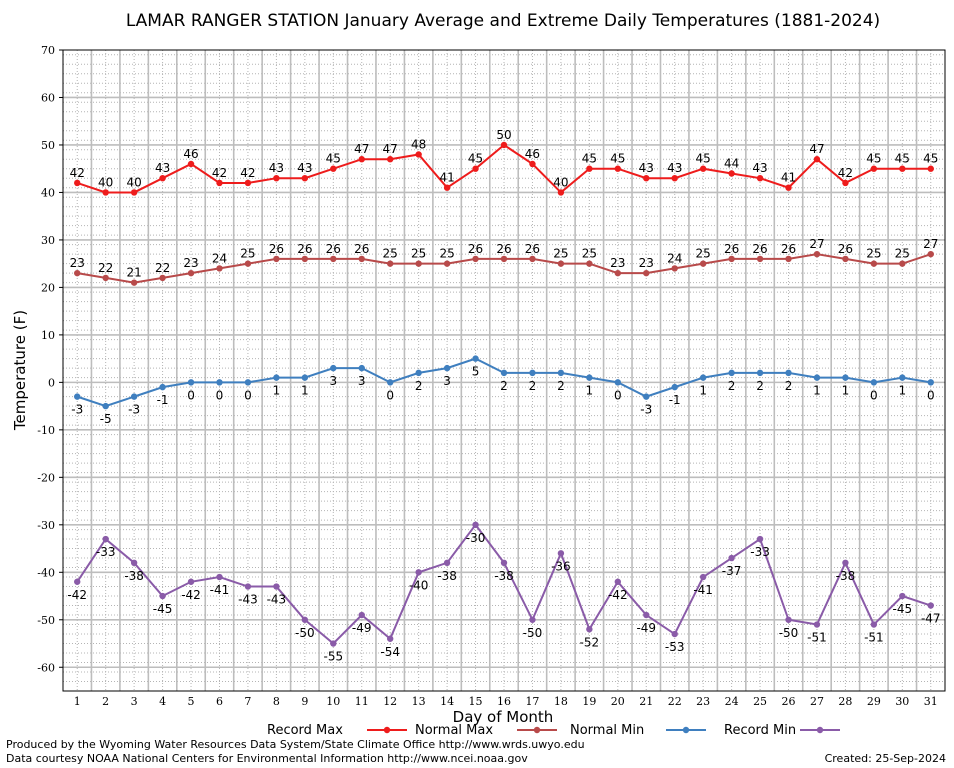 The width and height of the screenshot is (954, 768). Describe the element at coordinates (77, 701) in the screenshot. I see `x-tick-label: 1` at that location.